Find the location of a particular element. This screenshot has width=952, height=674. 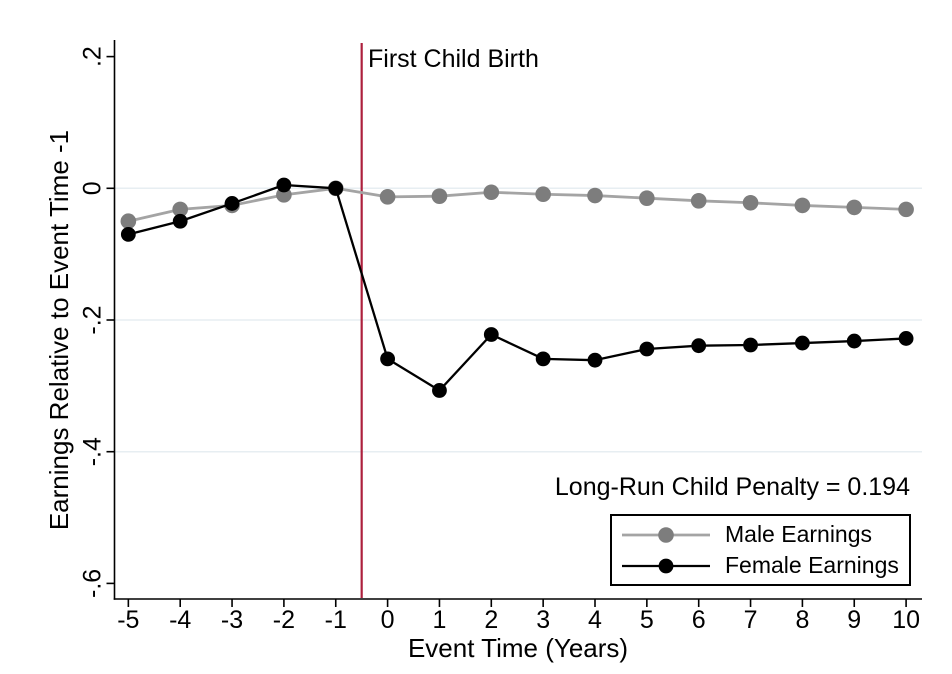

x-tick-label: 0 is located at coordinates (388, 620).